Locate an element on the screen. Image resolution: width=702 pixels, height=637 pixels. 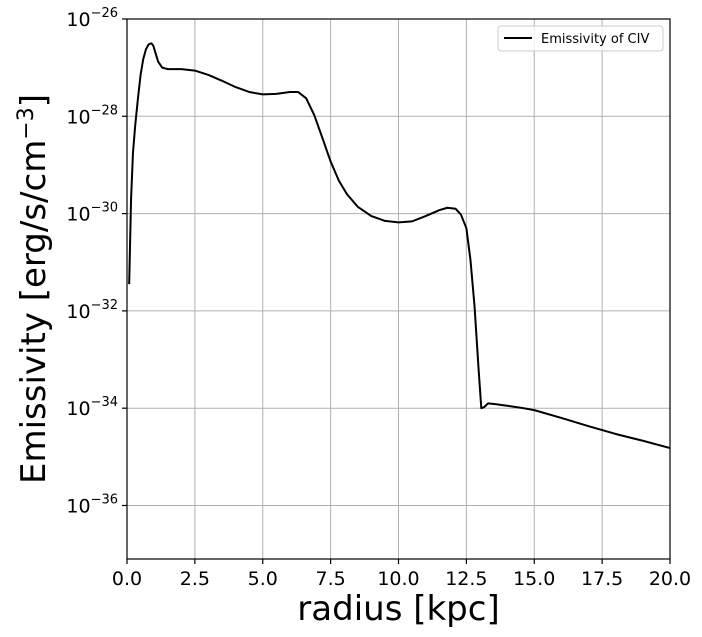
x-axis-ticks: 0.0 2.5 5.0 7.5 10.0 12.5 15.0 17.5 20.0 is located at coordinates (401, 574).